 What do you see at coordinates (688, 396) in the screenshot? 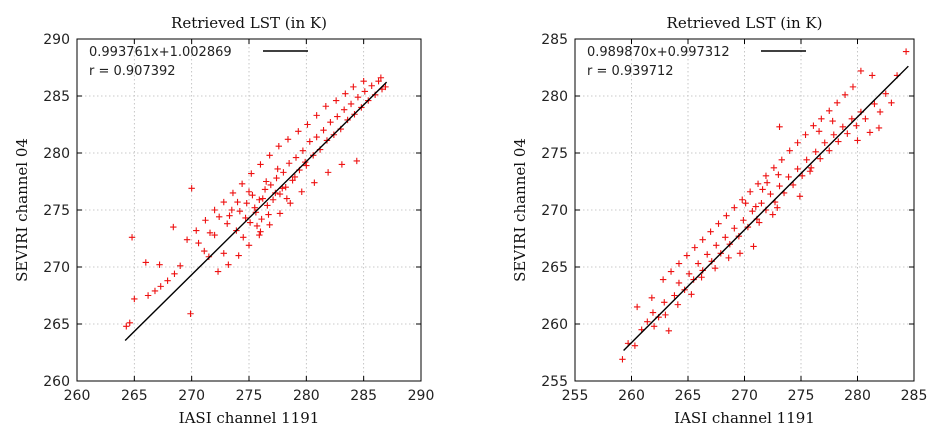
I see `x-tick-label: 265` at bounding box center [688, 396].